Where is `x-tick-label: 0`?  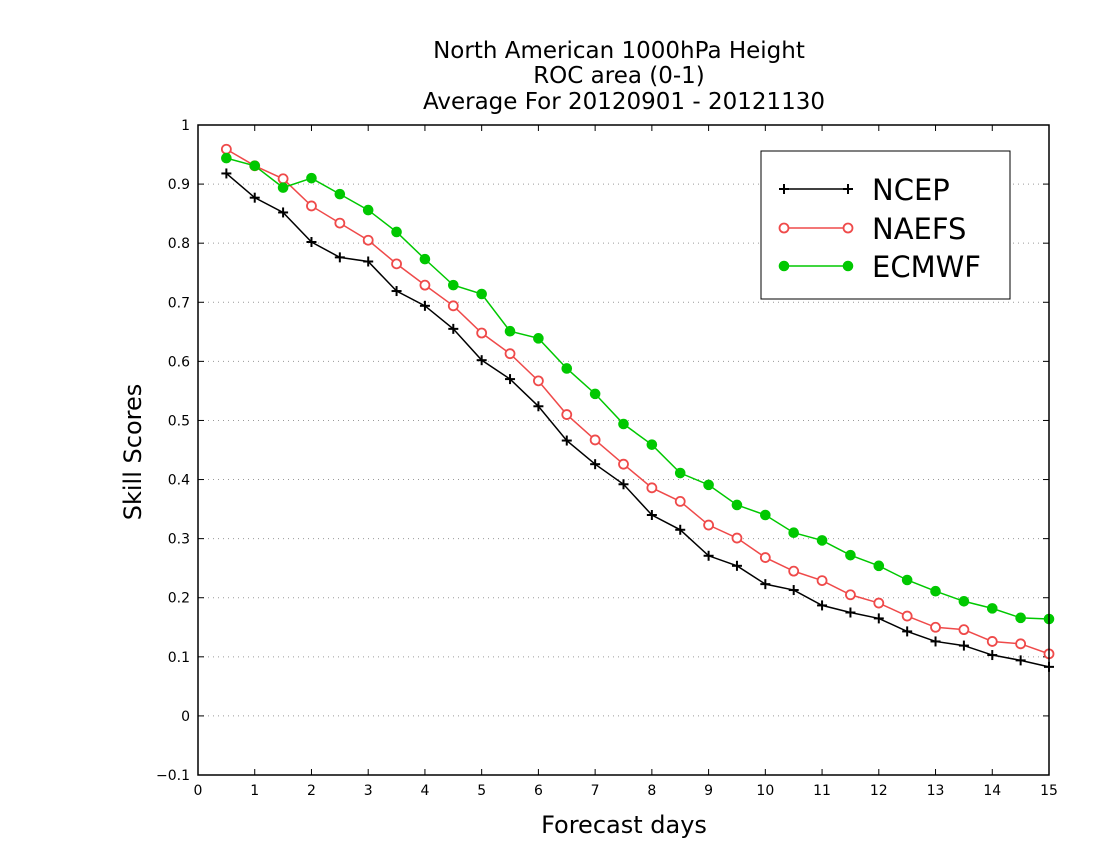
x-tick-label: 0 is located at coordinates (198, 791).